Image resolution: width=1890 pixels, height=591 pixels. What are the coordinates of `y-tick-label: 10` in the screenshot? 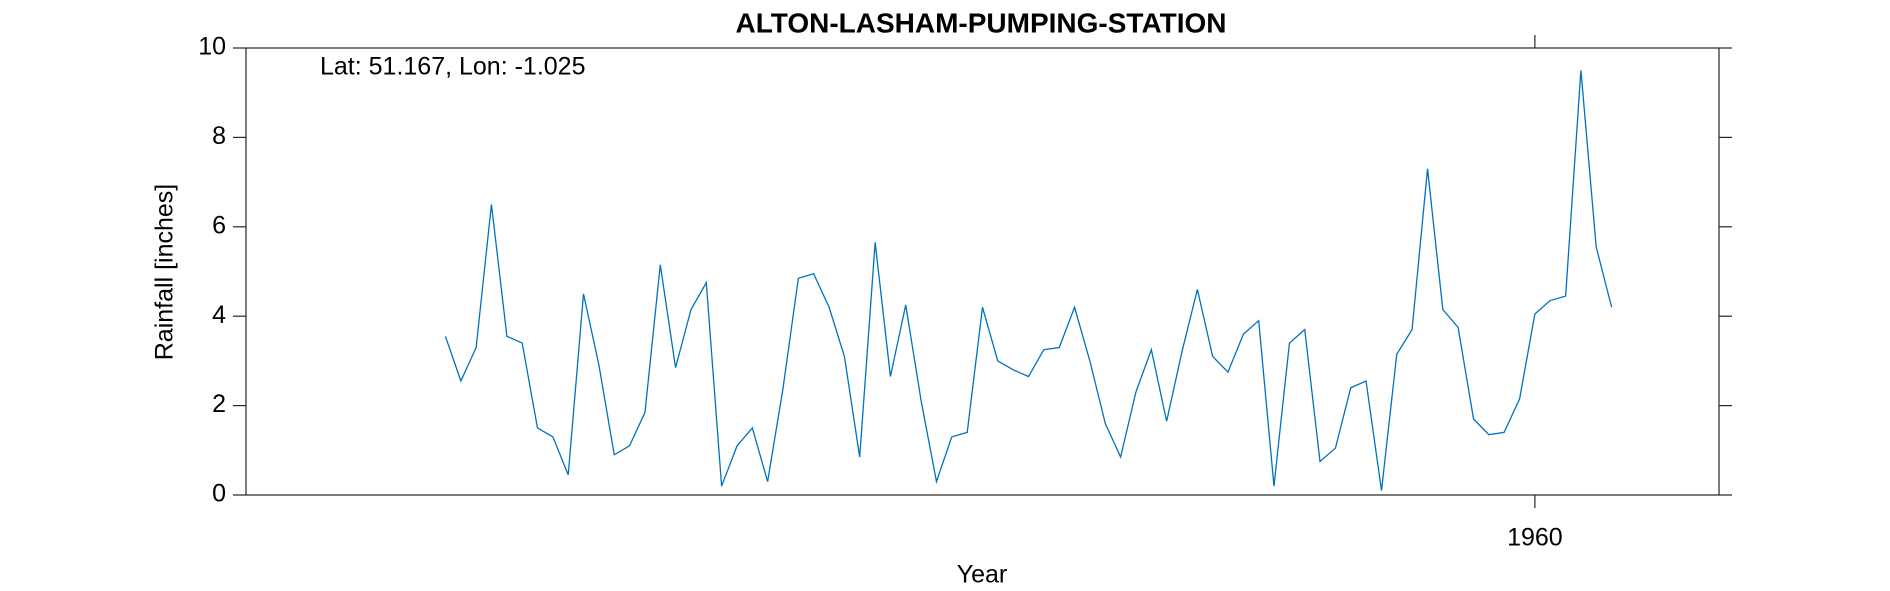 It's located at (212, 47).